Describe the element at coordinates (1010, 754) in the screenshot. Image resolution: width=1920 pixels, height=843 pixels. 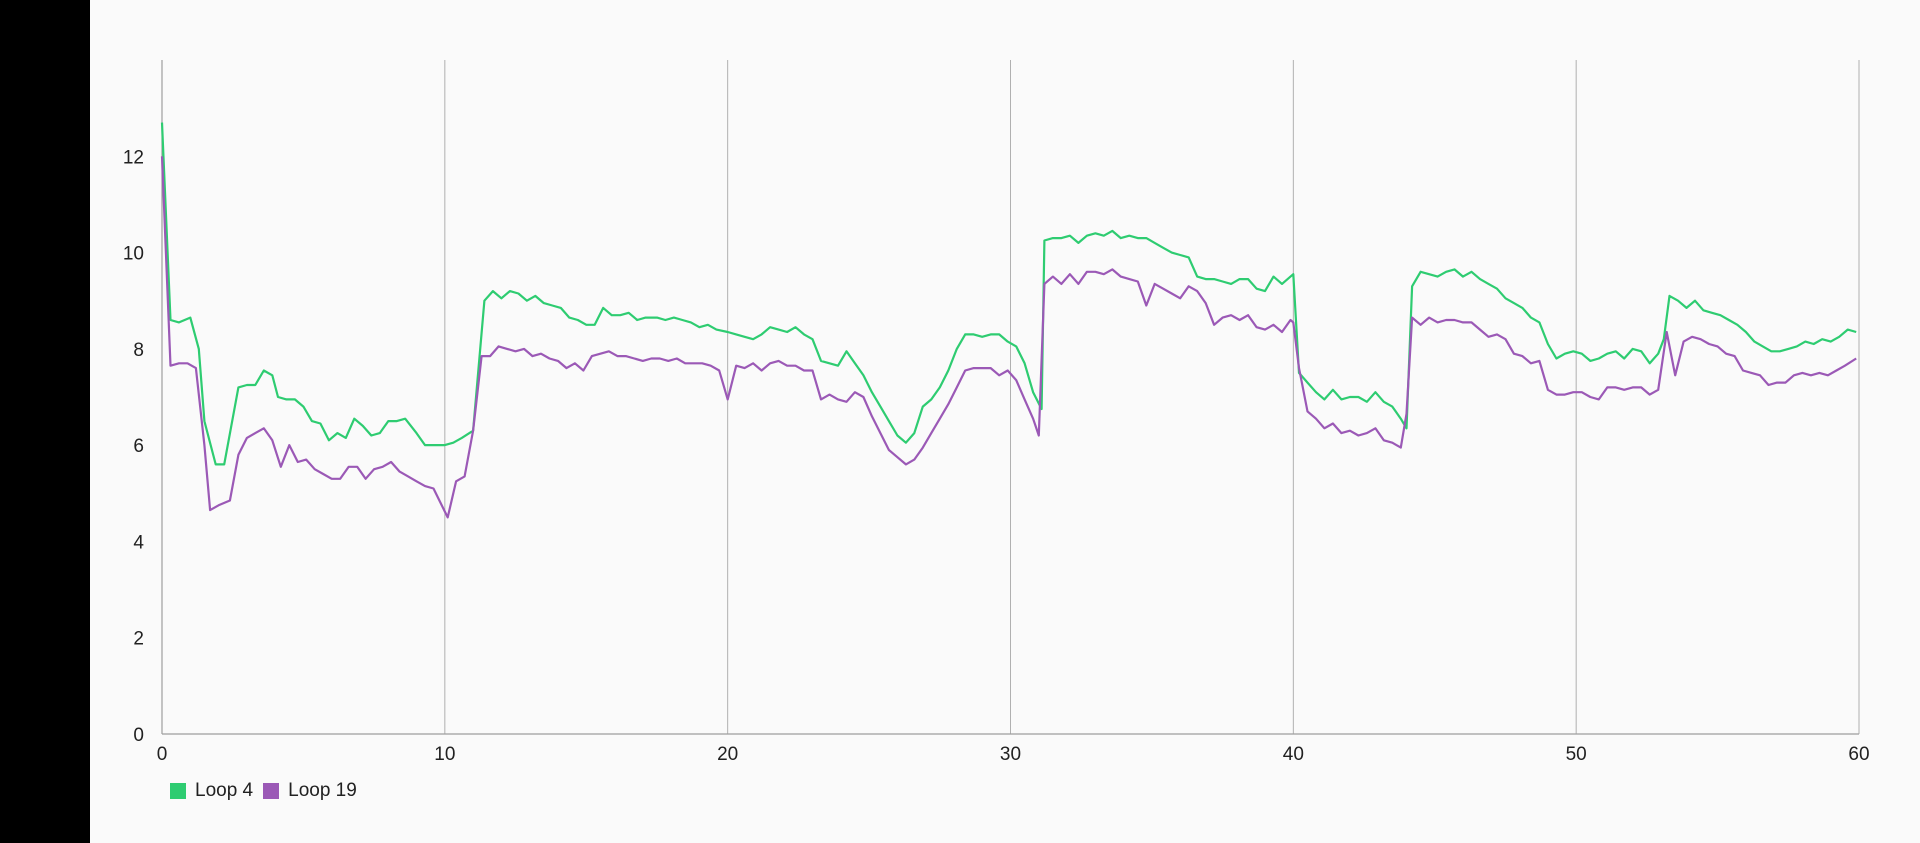
I see `x-tick-label: 30` at that location.